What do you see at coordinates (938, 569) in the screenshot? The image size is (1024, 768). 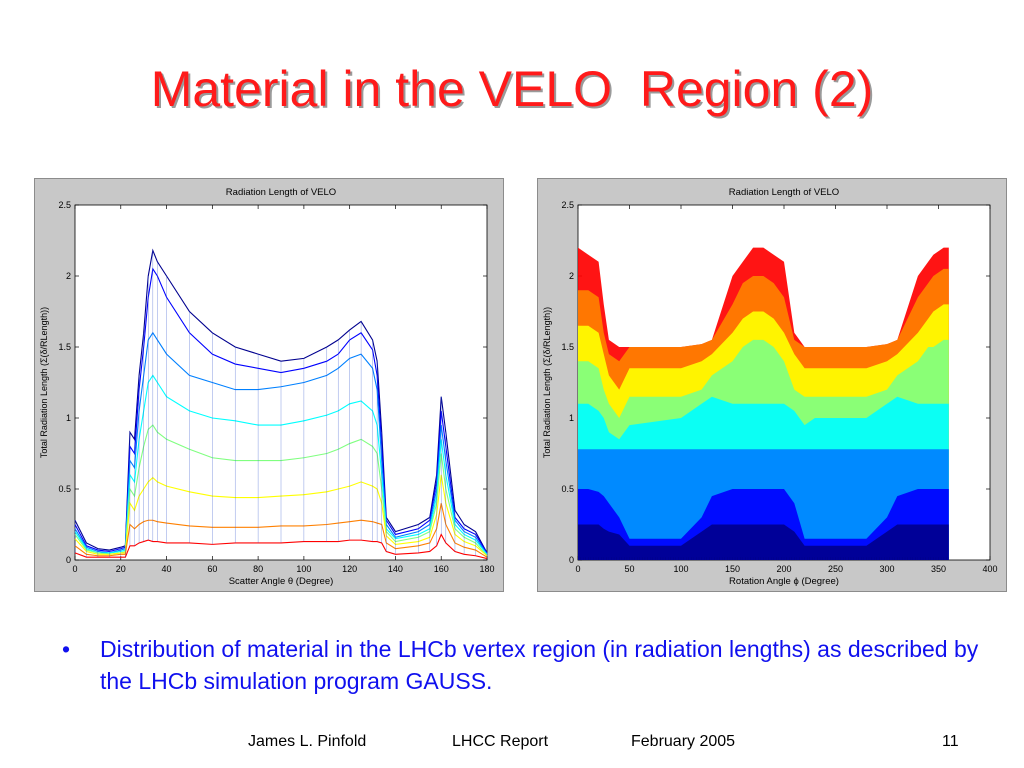 I see `x-tick-label: 350` at bounding box center [938, 569].